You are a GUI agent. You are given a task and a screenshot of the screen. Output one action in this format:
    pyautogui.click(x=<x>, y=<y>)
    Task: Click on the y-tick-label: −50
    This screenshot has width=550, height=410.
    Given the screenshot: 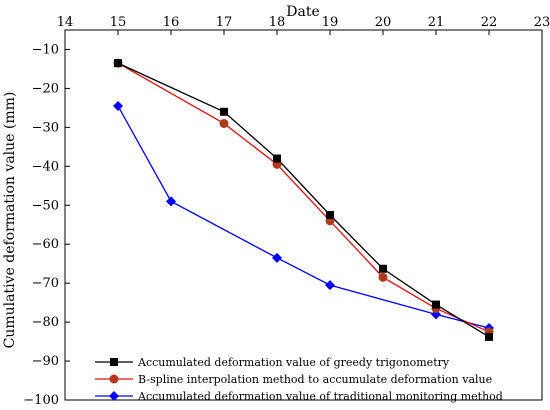 What is the action you would take?
    pyautogui.click(x=45, y=205)
    